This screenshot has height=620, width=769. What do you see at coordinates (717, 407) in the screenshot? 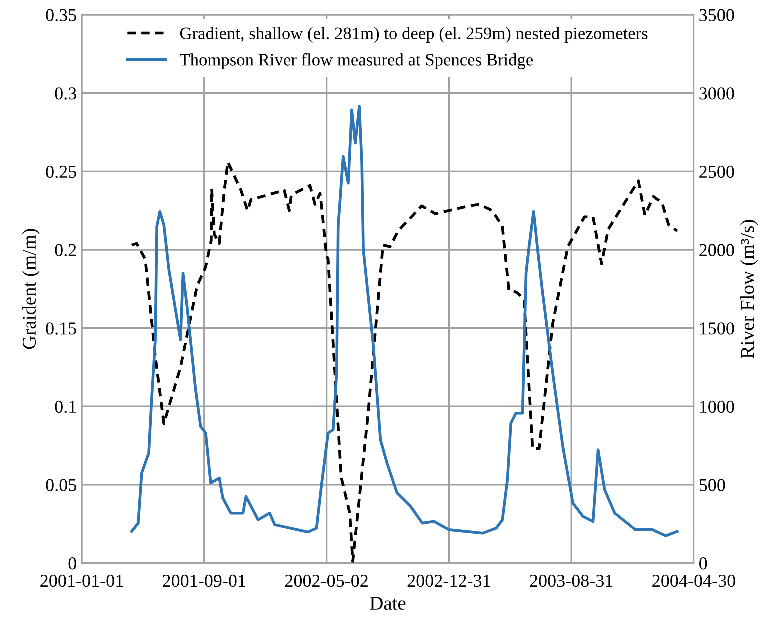
I see `y2-tick-label: 1000` at bounding box center [717, 407].